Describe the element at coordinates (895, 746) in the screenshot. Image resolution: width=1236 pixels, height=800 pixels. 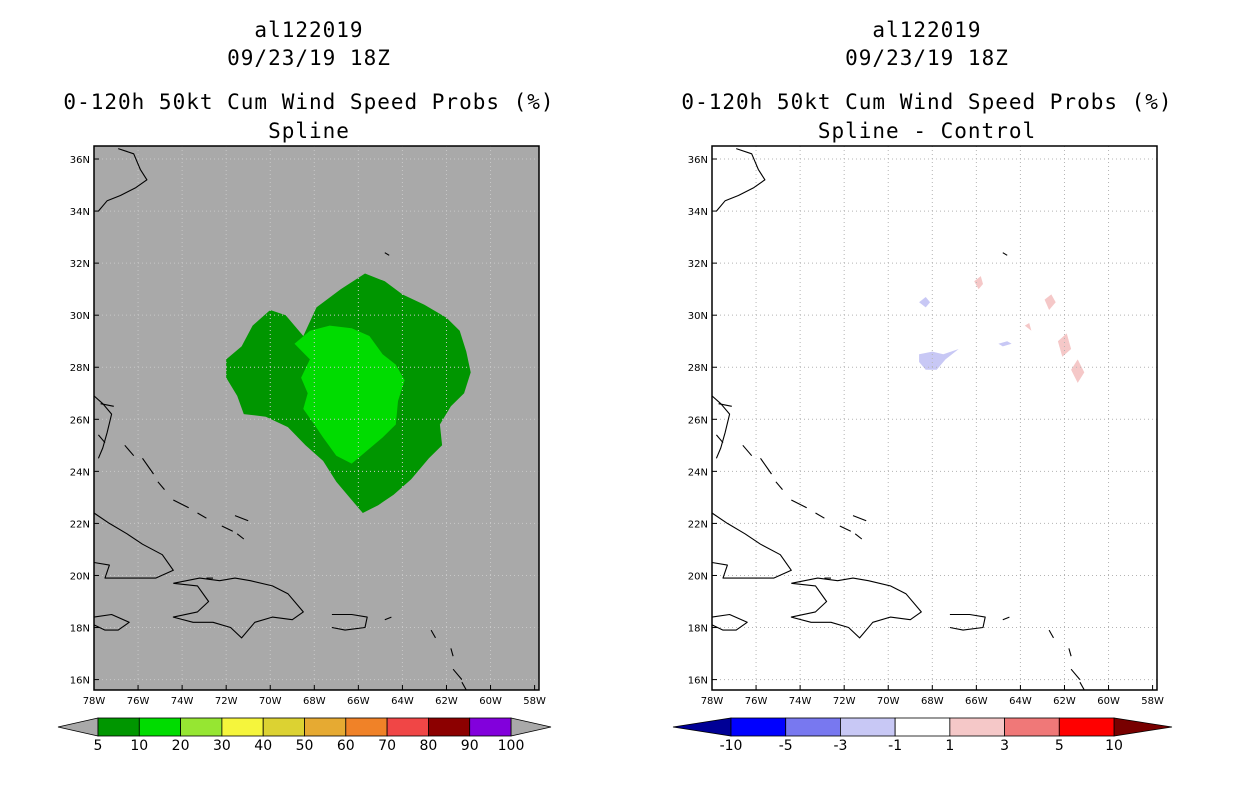
I see `colorbar-label: -1` at that location.